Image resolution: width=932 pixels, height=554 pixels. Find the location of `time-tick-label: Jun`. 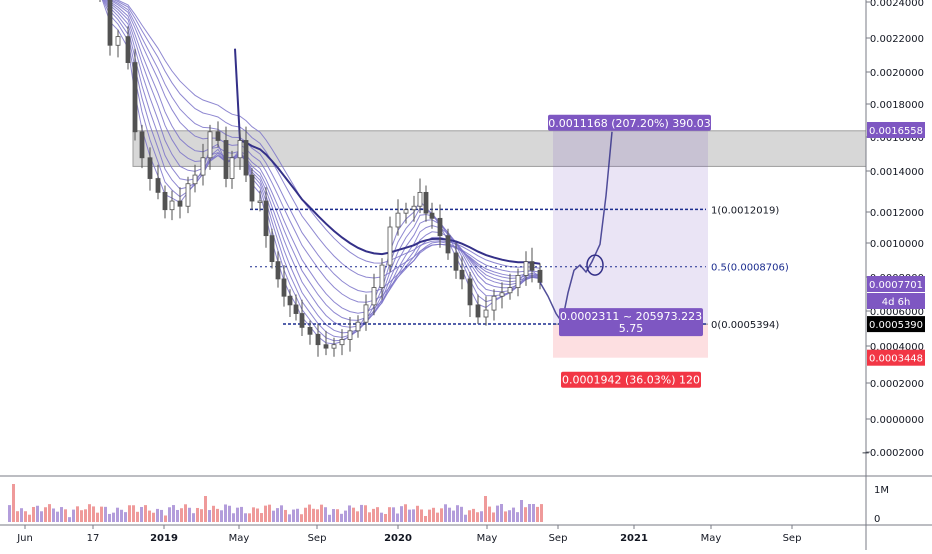

time-tick-label: Jun is located at coordinates (24, 538).